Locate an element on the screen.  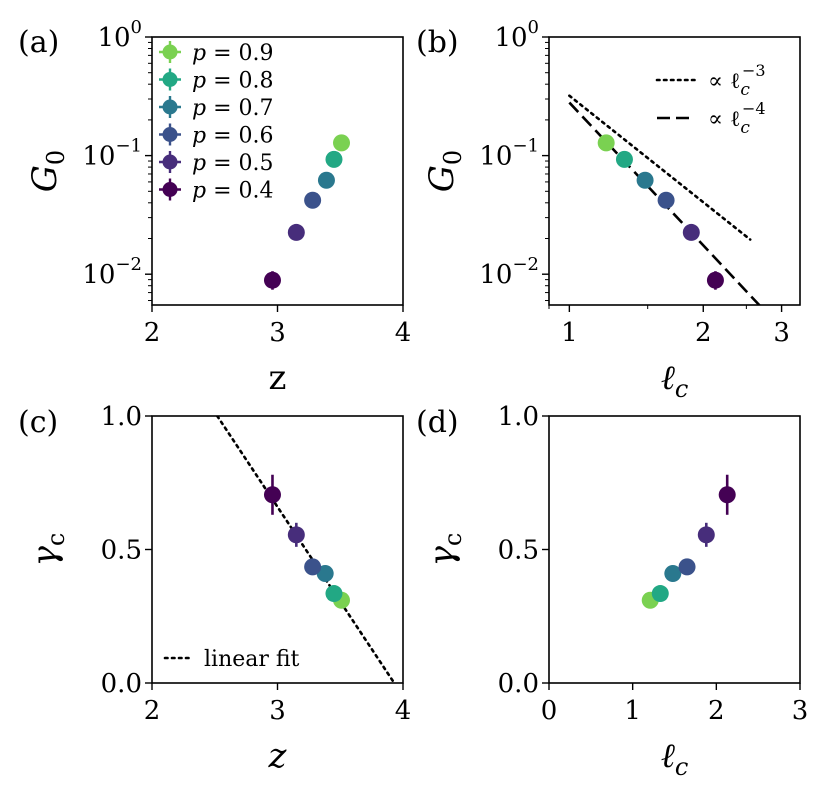
x-tick-label: 0 is located at coordinates (549, 711).